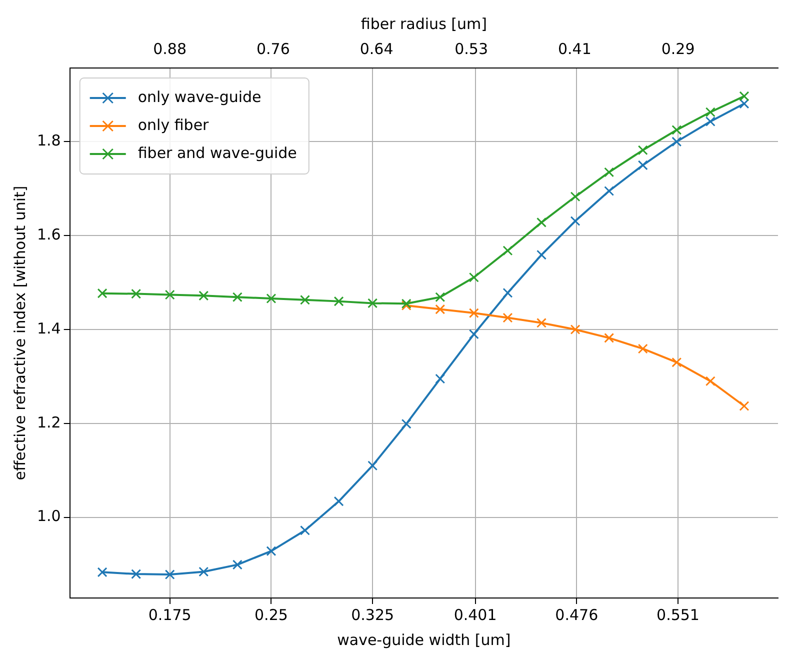  Describe the element at coordinates (48, 422) in the screenshot. I see `y-tick-label: 1.2` at that location.